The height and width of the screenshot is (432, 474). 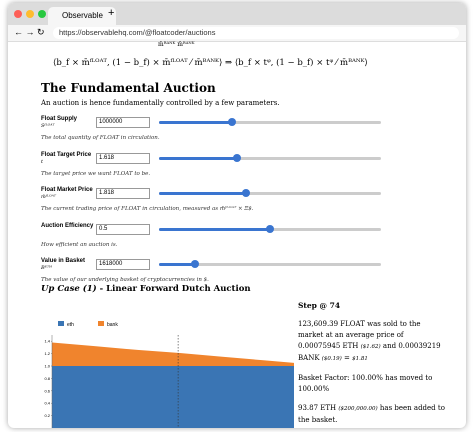 What do you see at coordinates (47, 403) in the screenshot?
I see `y-tick-label: 0.4` at bounding box center [47, 403].